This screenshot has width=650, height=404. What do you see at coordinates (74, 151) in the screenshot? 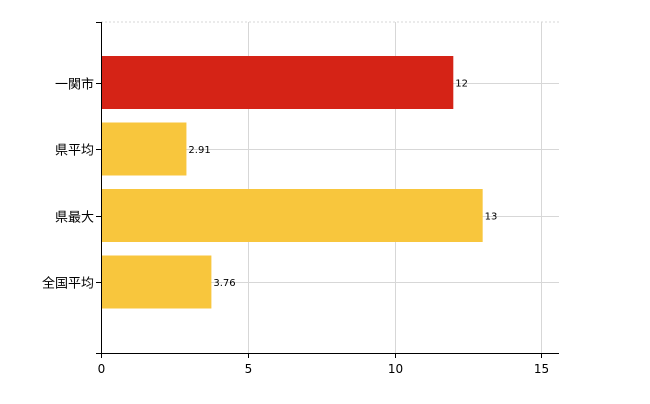
I see `category-label-1: 県平均` at bounding box center [74, 151].